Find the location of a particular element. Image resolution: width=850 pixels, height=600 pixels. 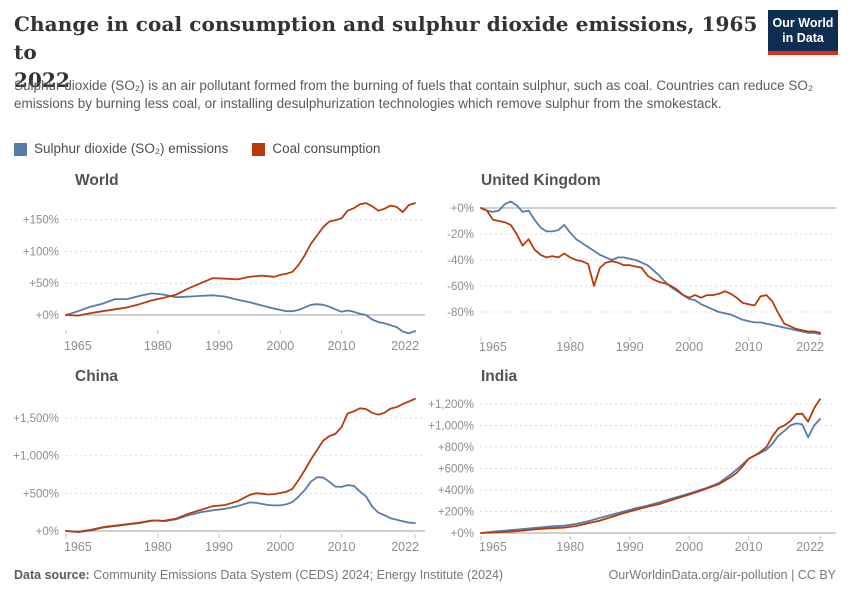

page-title-line2: 2022 is located at coordinates (42, 80).